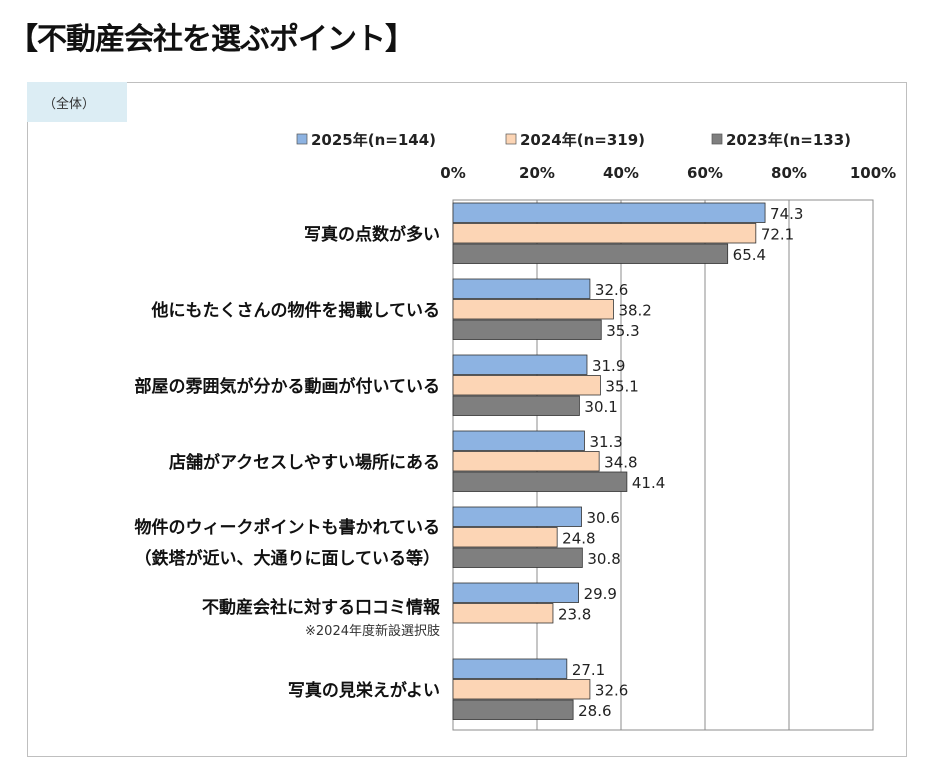 This screenshot has height=772, width=928. What do you see at coordinates (603, 559) in the screenshot?
I see `data-label: 30.8` at bounding box center [603, 559].